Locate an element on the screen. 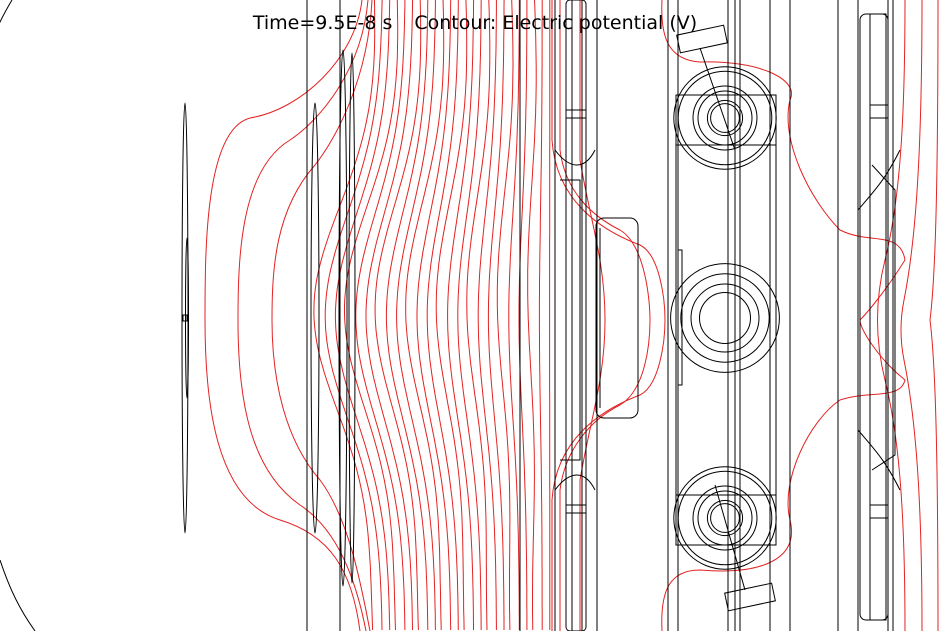 The image size is (950, 631). axis-marker is located at coordinates (185, 318).